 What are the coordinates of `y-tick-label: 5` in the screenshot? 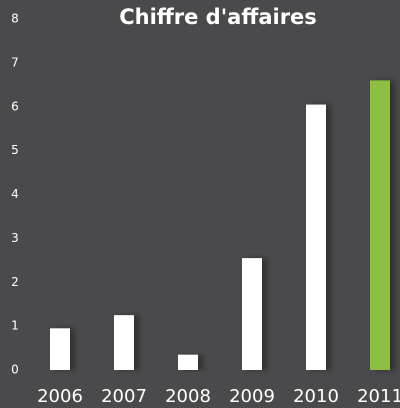 It's located at (15, 150).